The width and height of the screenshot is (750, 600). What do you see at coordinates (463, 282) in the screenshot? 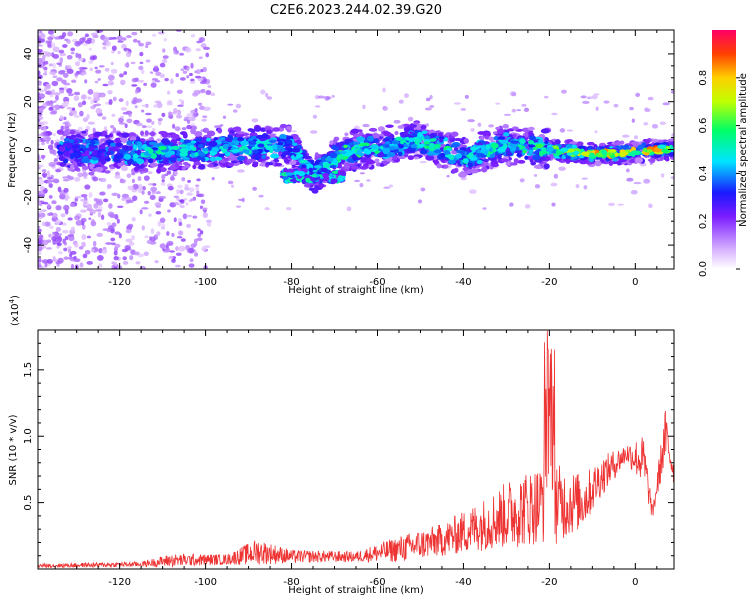
I see `x-tick-label: -40` at bounding box center [463, 282].